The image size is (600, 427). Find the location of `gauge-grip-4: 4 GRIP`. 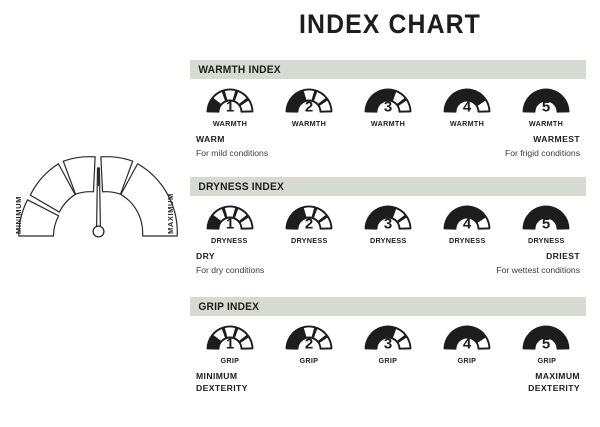

gauge-grip-4: 4 GRIP is located at coordinates (467, 344).